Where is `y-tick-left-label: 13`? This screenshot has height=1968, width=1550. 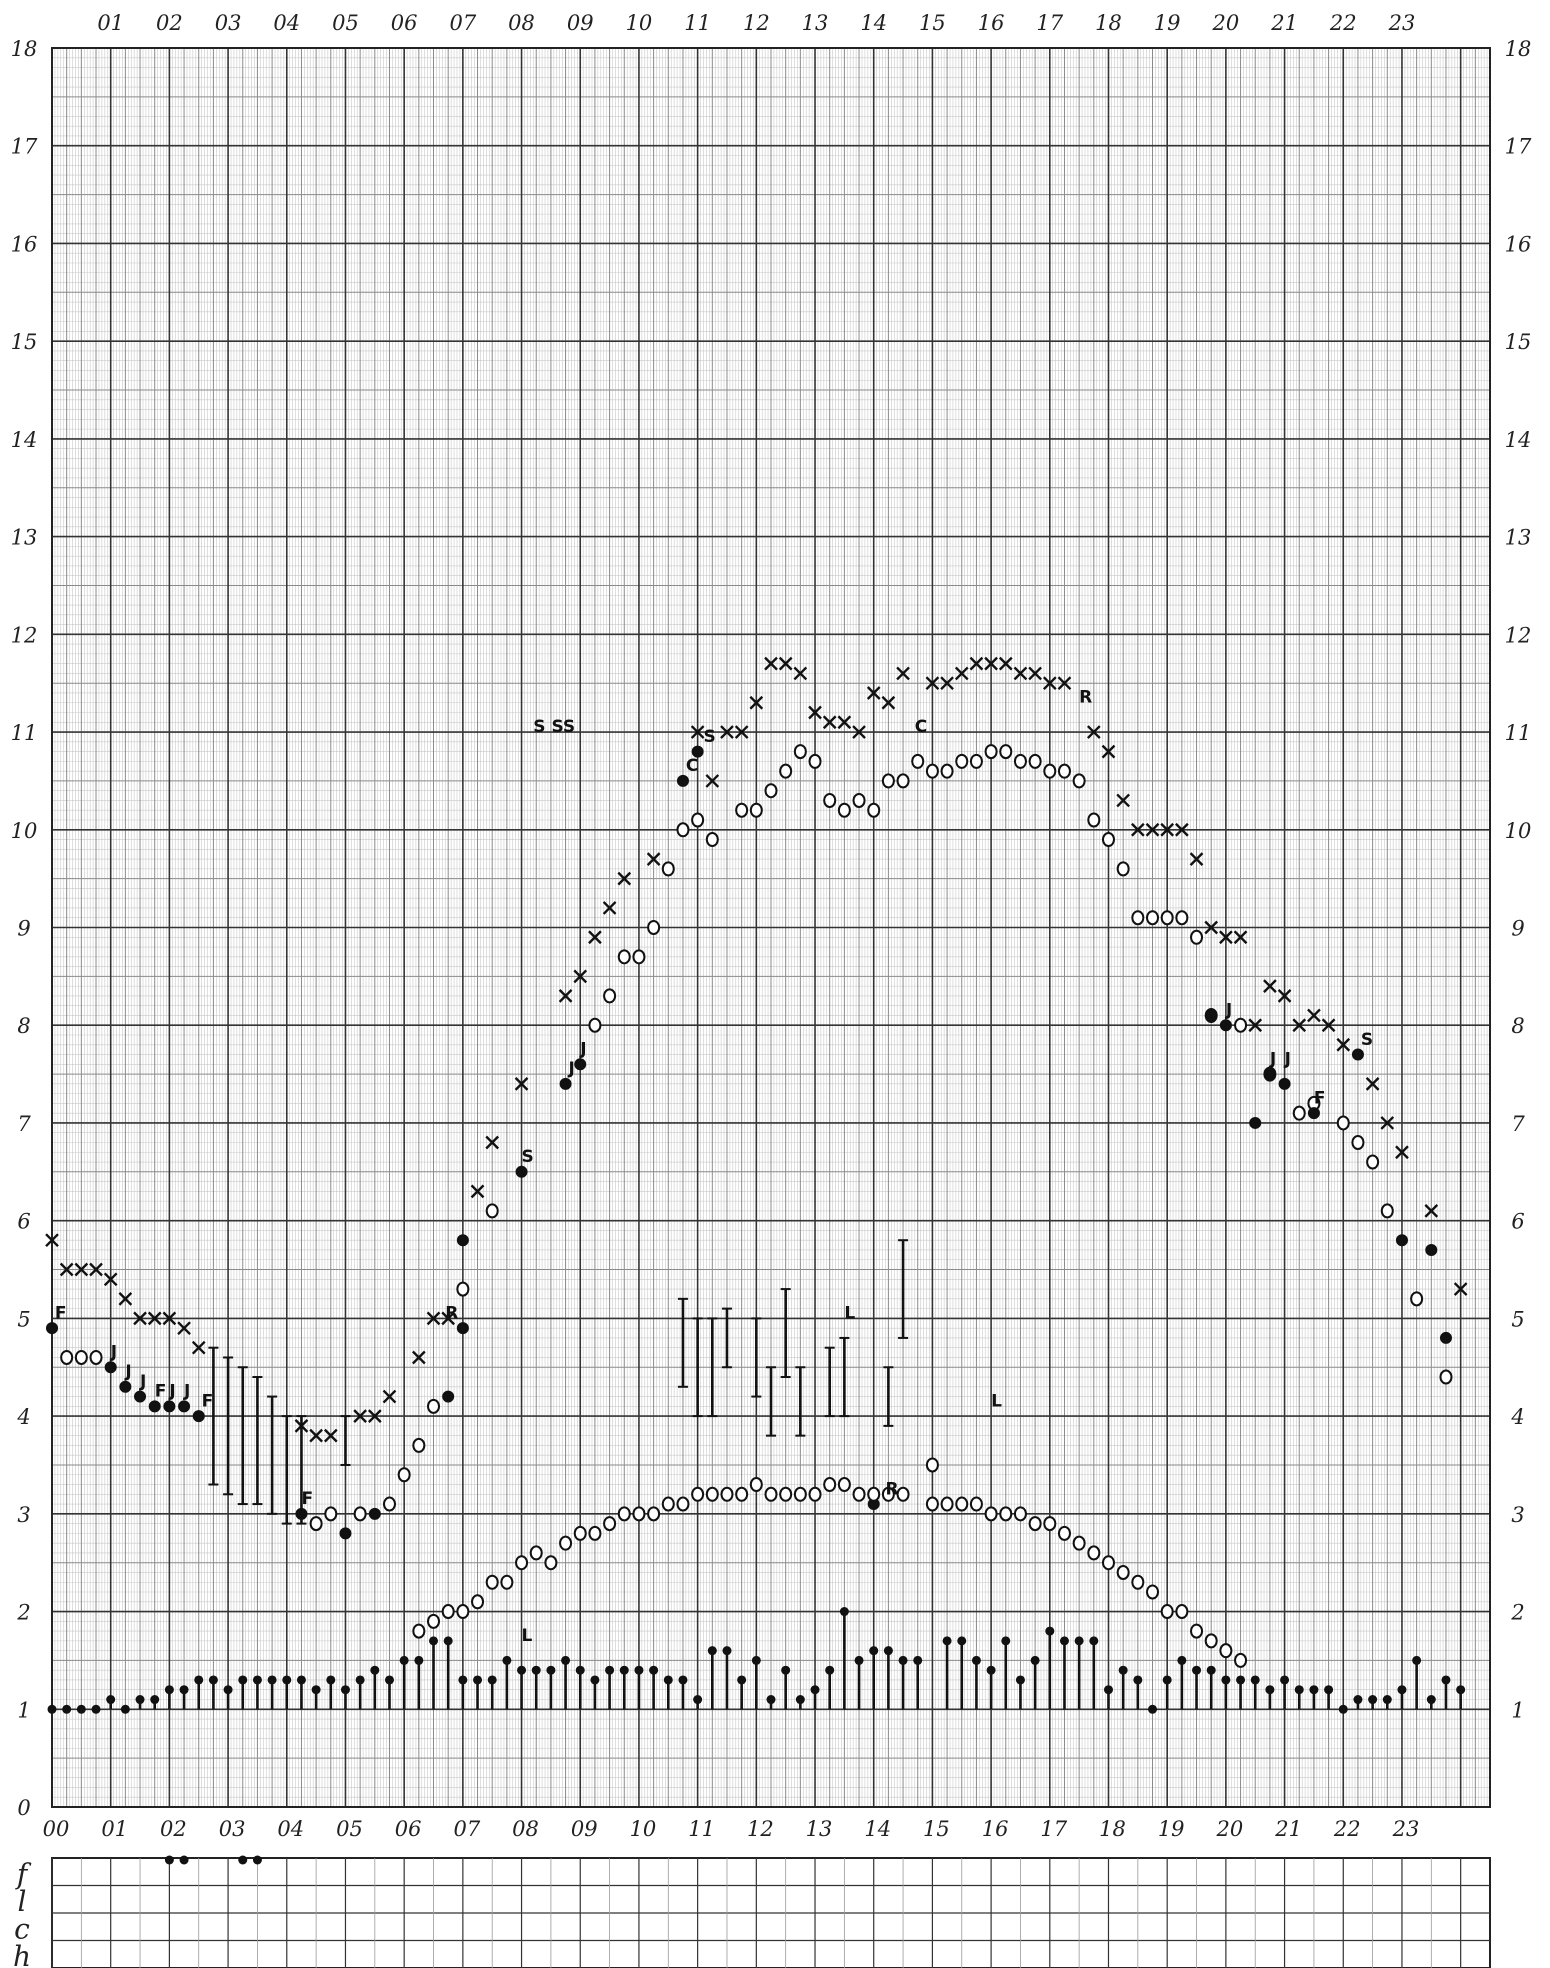
y-tick-left-label: 13 is located at coordinates (24, 538).